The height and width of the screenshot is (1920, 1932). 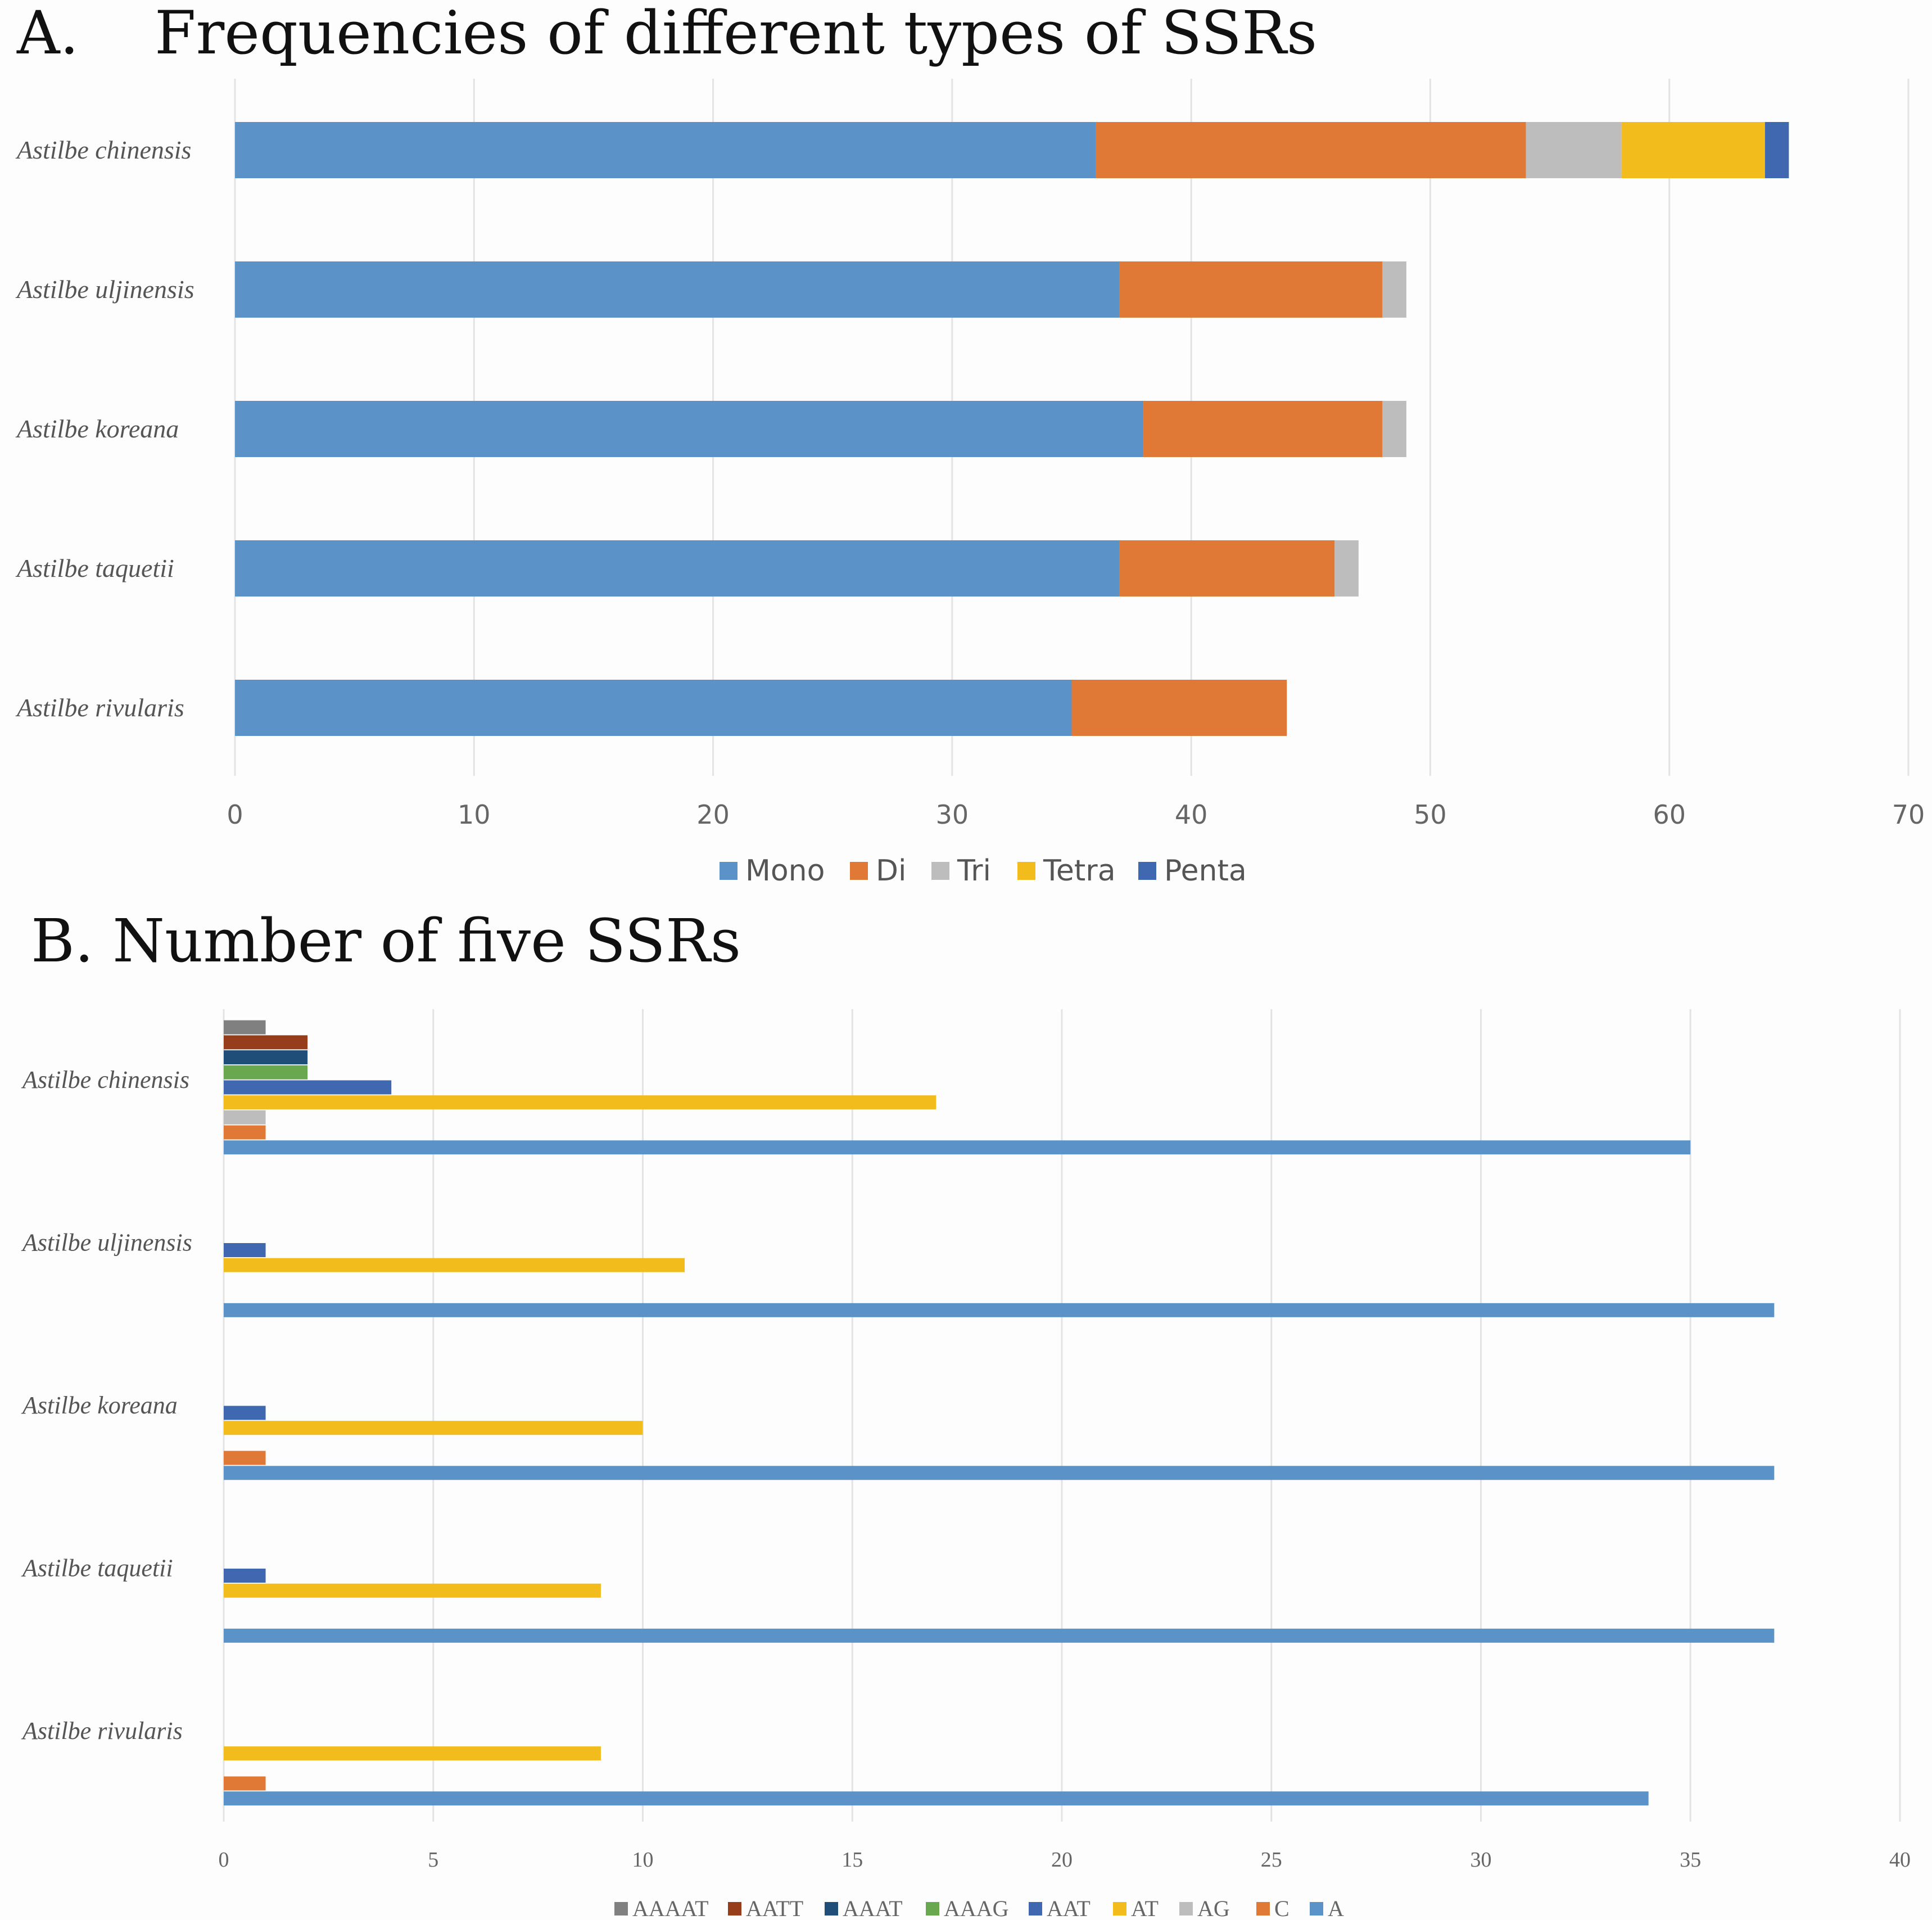 What do you see at coordinates (1205, 871) in the screenshot?
I see `chart-a-legend-label: Penta` at bounding box center [1205, 871].